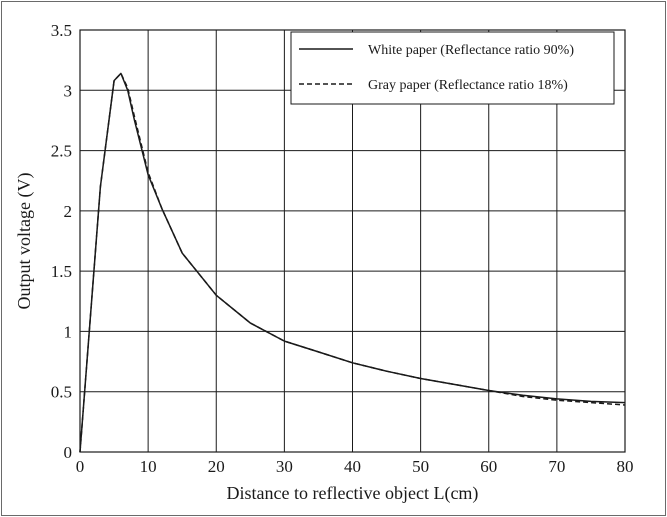  What do you see at coordinates (468, 85) in the screenshot?
I see `legend-label-gray-paper: Gray paper (Reflectance ratio 18%)` at bounding box center [468, 85].